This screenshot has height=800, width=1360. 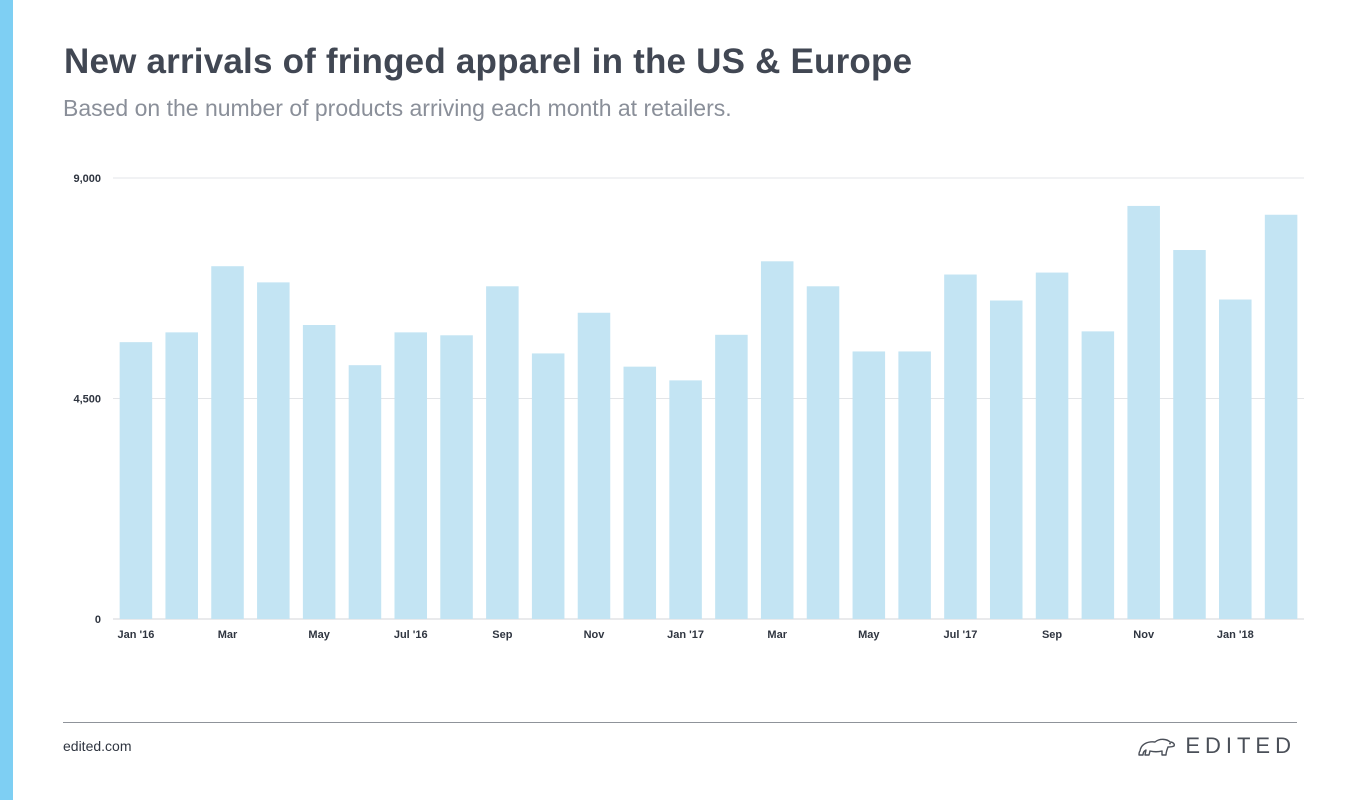 I want to click on accent-strip, so click(x=6, y=400).